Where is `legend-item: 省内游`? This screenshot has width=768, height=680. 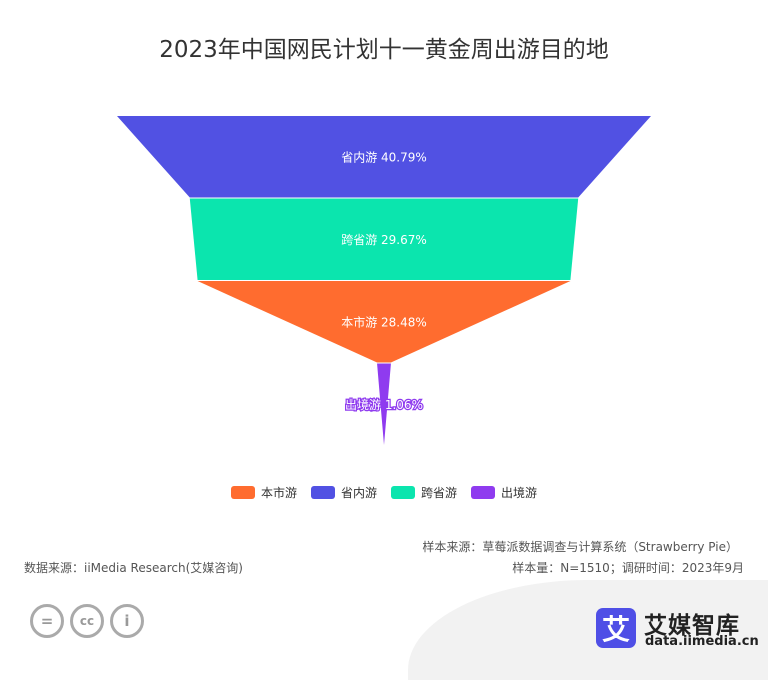 legend-item: 省内游 is located at coordinates (343, 492).